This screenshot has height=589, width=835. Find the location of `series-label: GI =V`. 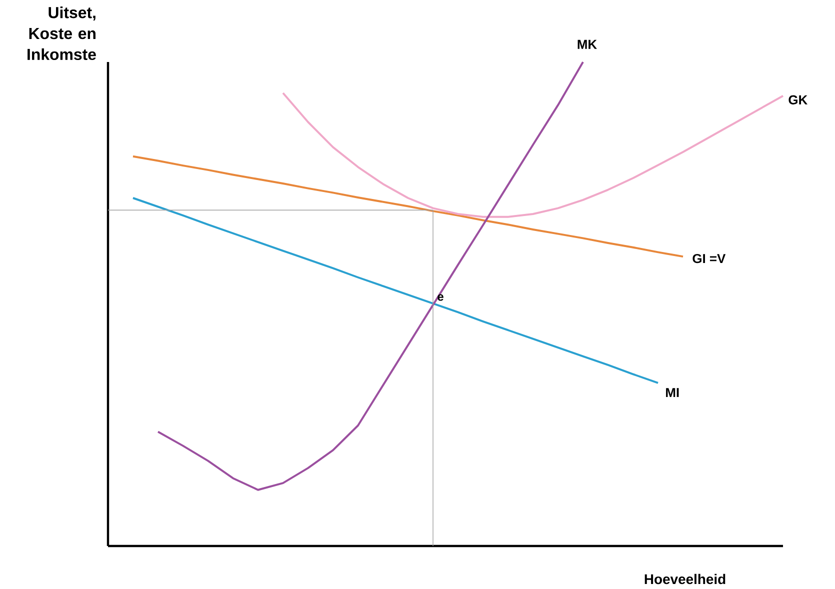

series-label: GI =V is located at coordinates (709, 259).